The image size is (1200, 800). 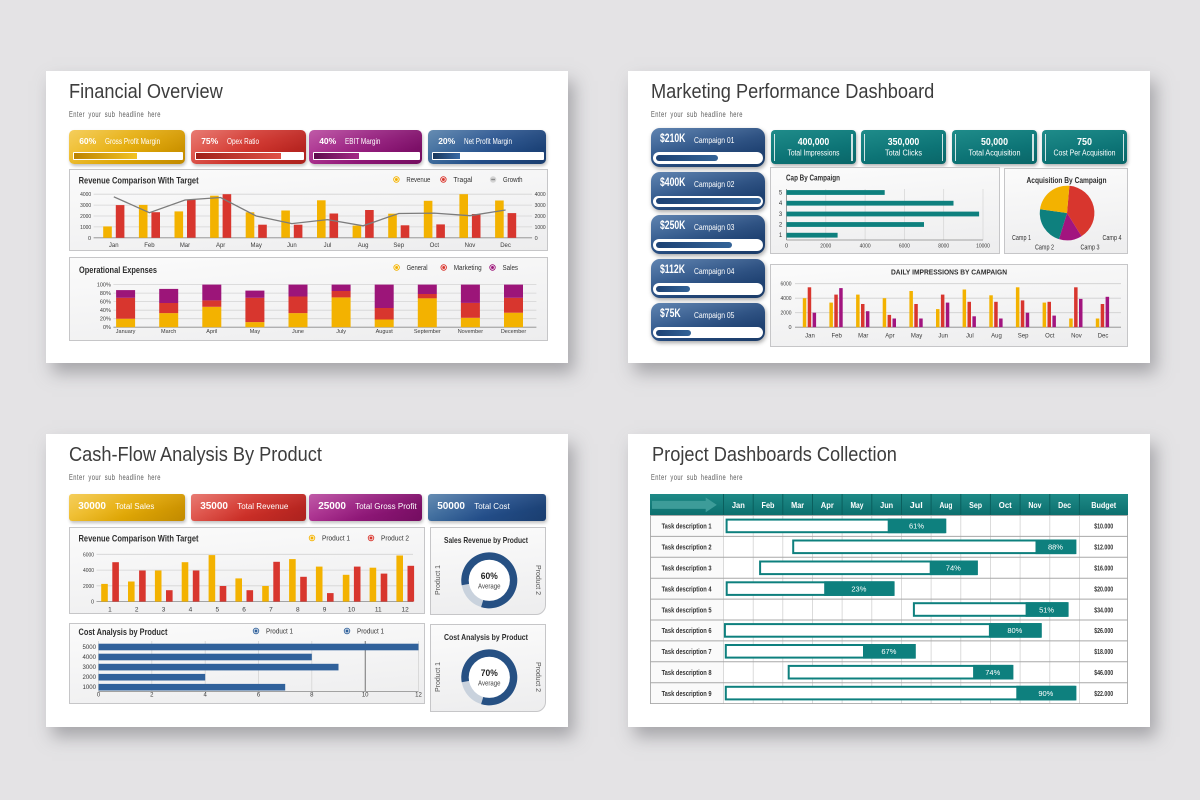 I want to click on svg-text: Total Acquisition, so click(x=994, y=152).